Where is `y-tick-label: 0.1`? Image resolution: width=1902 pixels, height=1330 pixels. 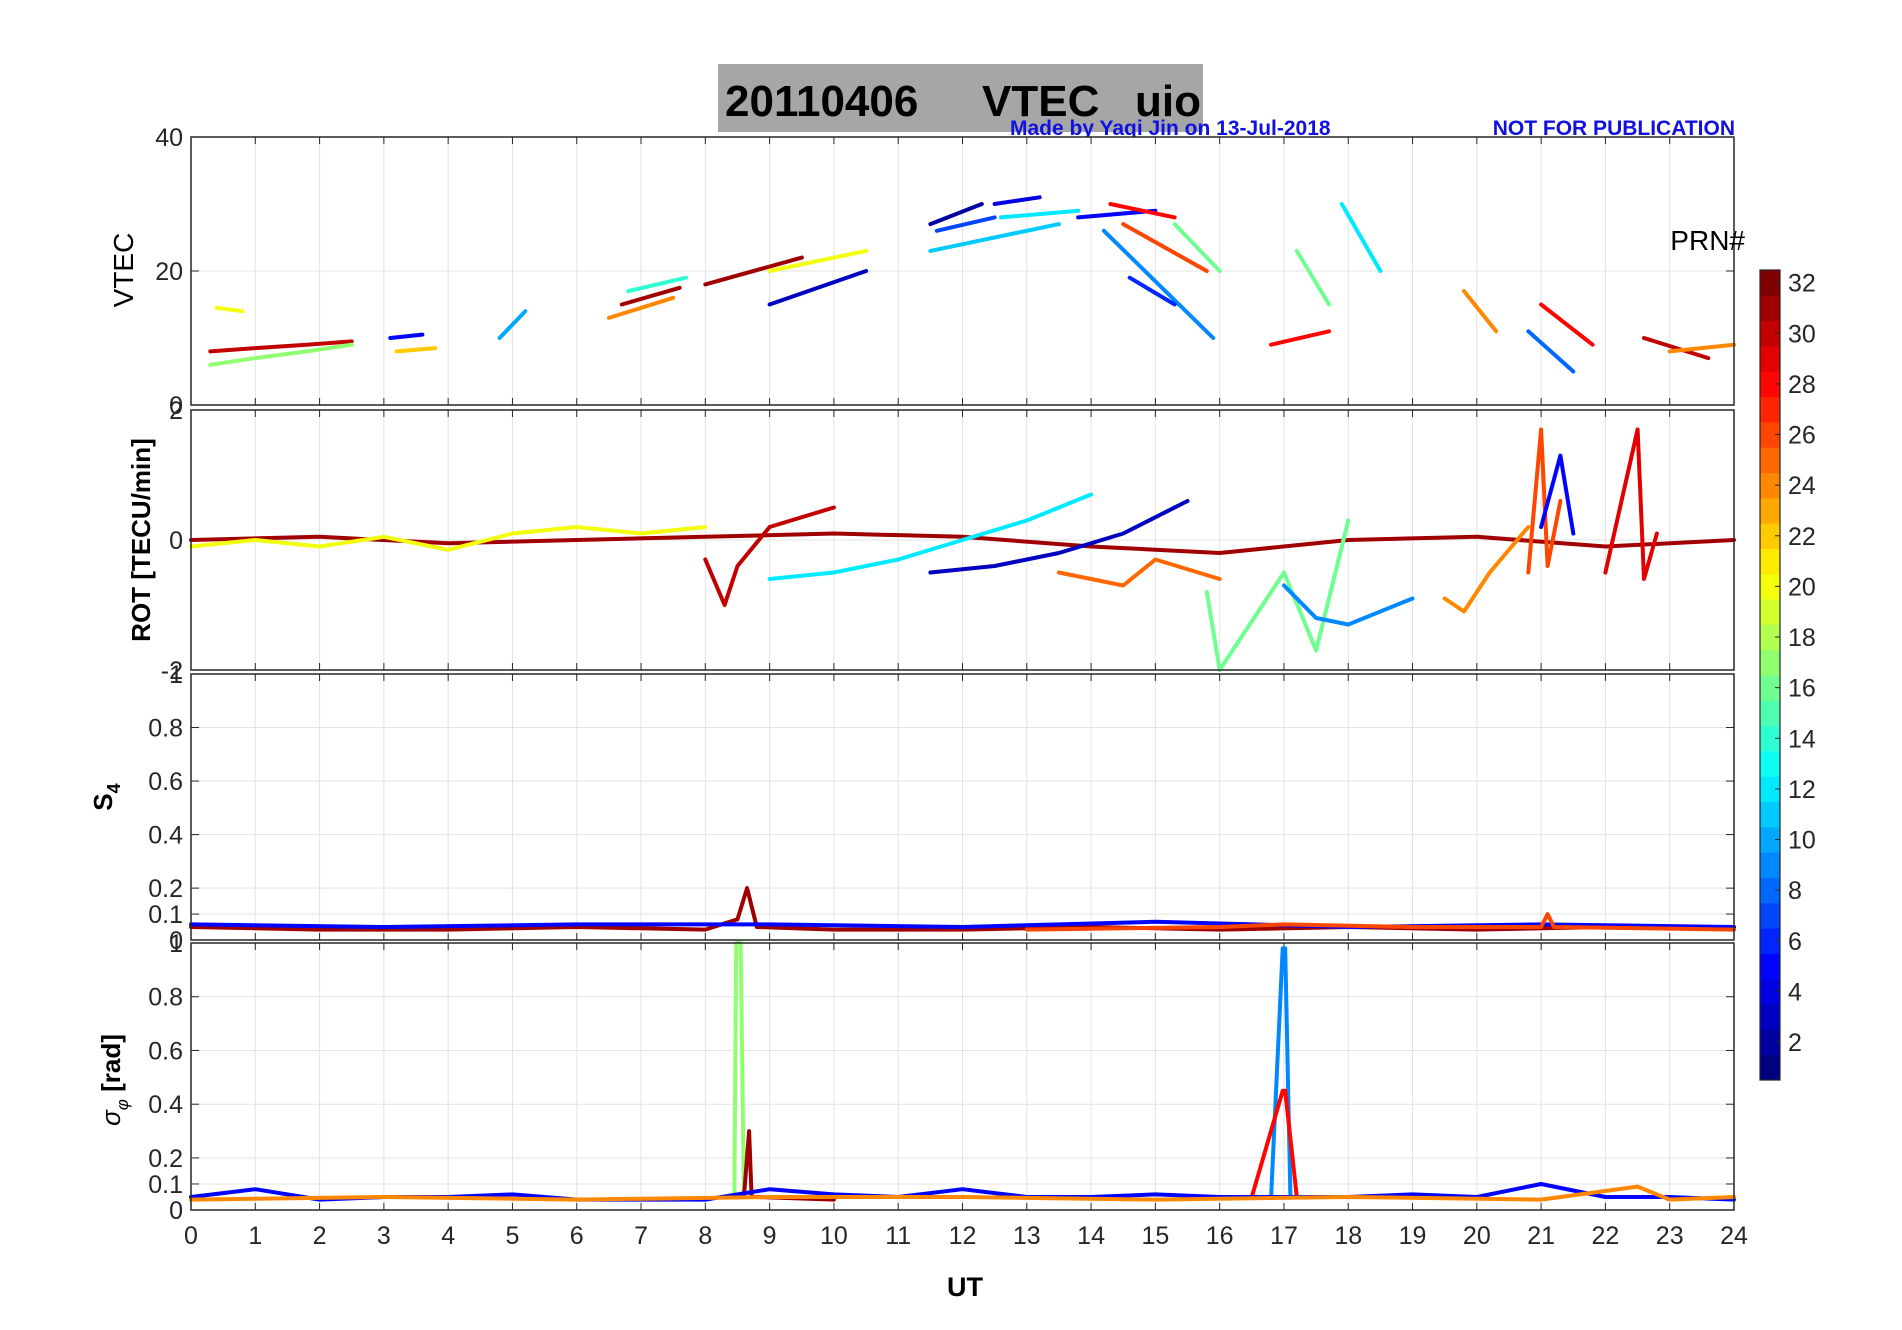
y-tick-label: 0.1 is located at coordinates (165, 915).